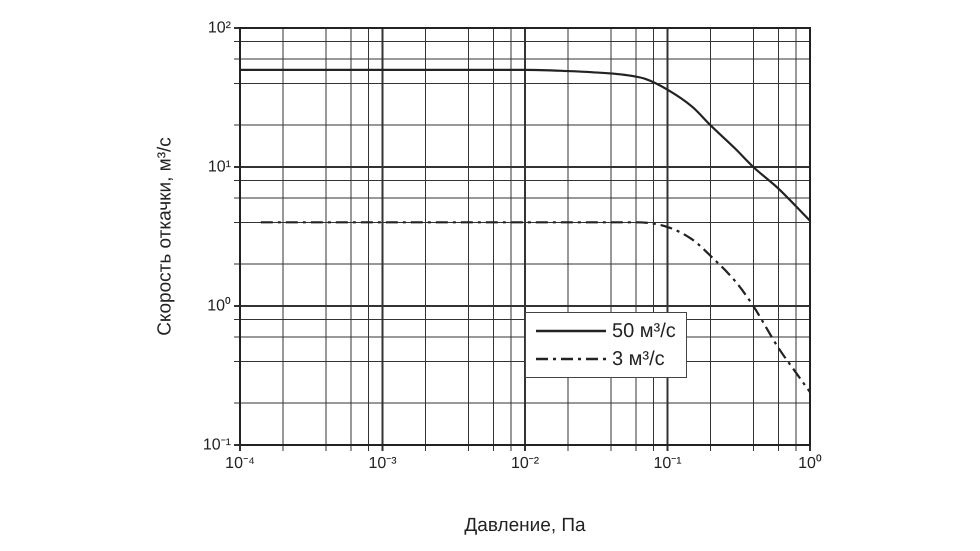  What do you see at coordinates (219, 305) in the screenshot?
I see `y-tick-label: 10⁰` at bounding box center [219, 305].